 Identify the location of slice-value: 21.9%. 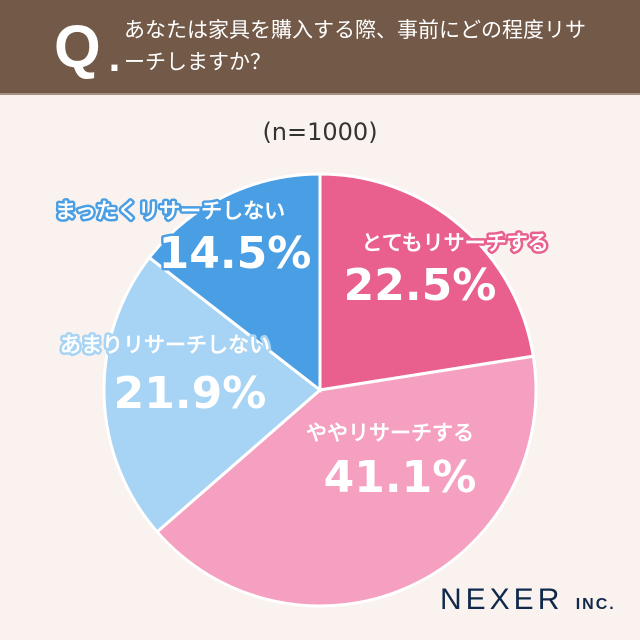
(190, 393).